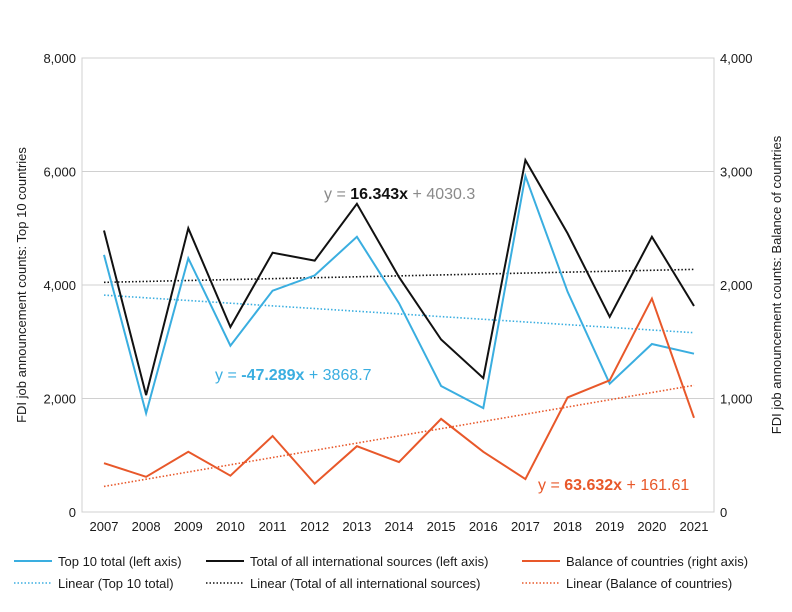  What do you see at coordinates (649, 583) in the screenshot?
I see `legend-label-linear-balance: Linear (Balance of countries)` at bounding box center [649, 583].